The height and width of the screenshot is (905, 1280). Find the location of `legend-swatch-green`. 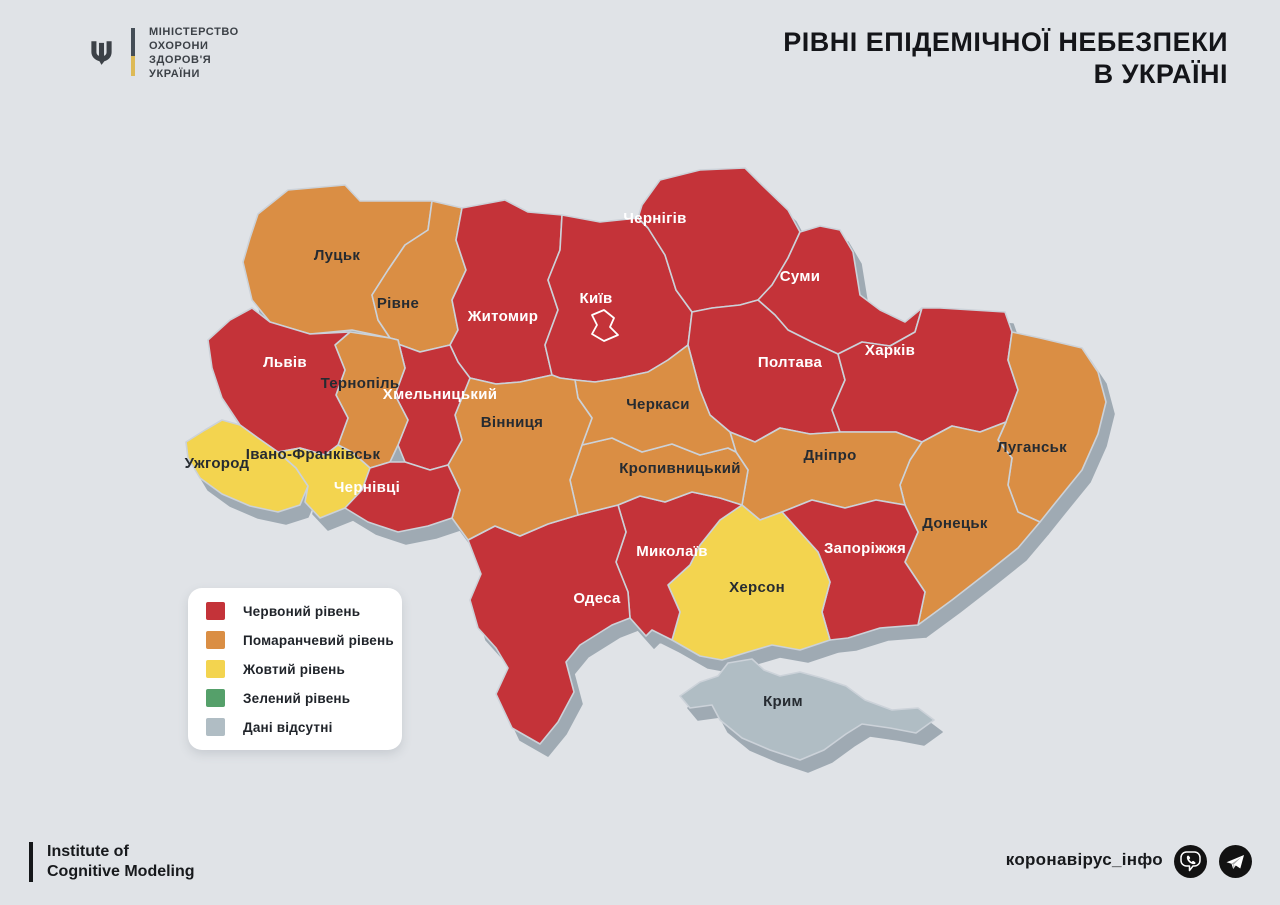

legend-swatch-green is located at coordinates (215, 698).